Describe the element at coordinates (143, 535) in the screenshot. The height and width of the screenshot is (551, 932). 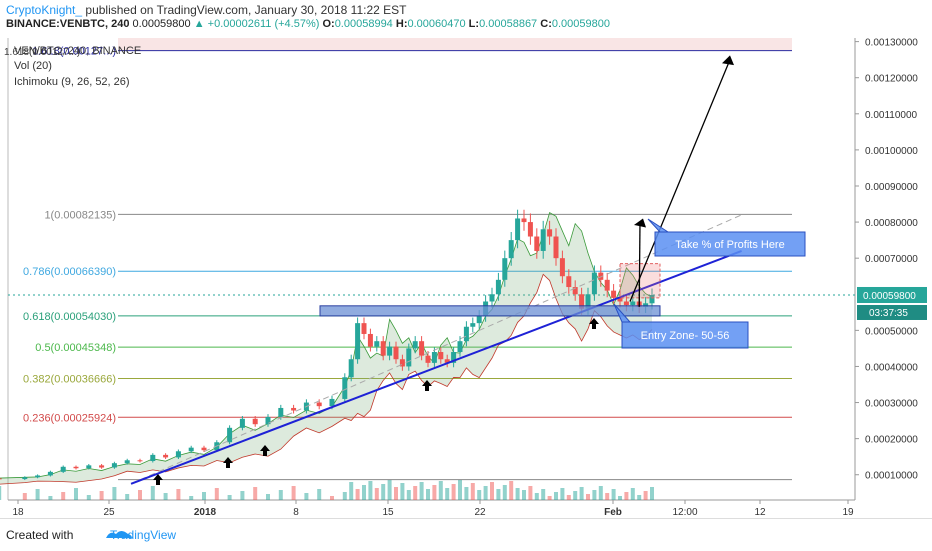
I see `tradingview-brand: TradingView` at that location.